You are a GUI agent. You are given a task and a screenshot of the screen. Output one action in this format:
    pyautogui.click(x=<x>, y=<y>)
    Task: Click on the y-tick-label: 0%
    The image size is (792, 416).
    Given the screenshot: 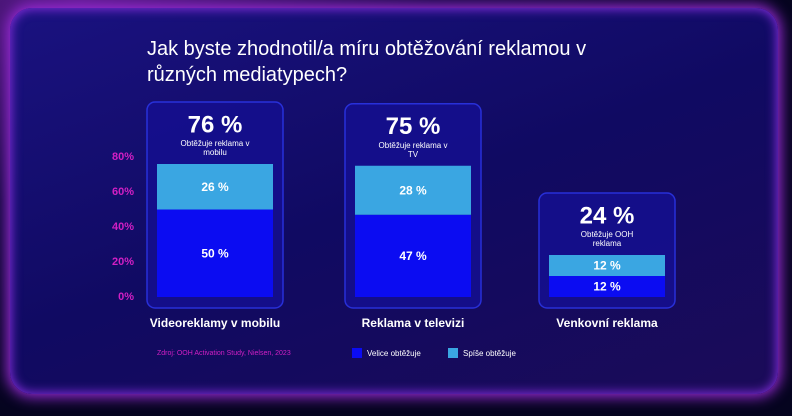 What is the action you would take?
    pyautogui.click(x=126, y=297)
    